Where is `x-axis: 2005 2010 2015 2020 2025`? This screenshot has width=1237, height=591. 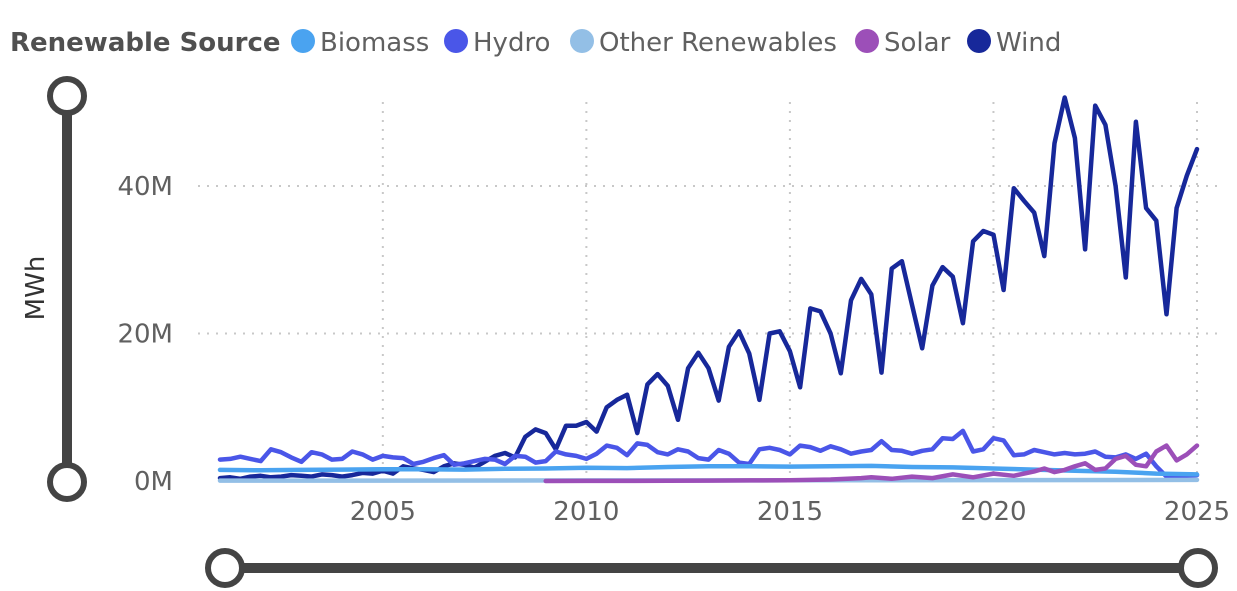
x-axis: 2005 2010 2015 2020 2025 is located at coordinates (790, 512).